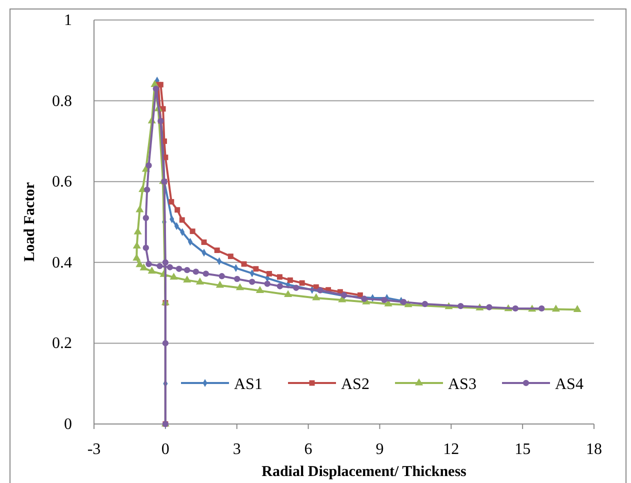 The height and width of the screenshot is (483, 631). Describe the element at coordinates (364, 472) in the screenshot. I see `x-axis-title: Radial Displacement/ Thickness` at that location.